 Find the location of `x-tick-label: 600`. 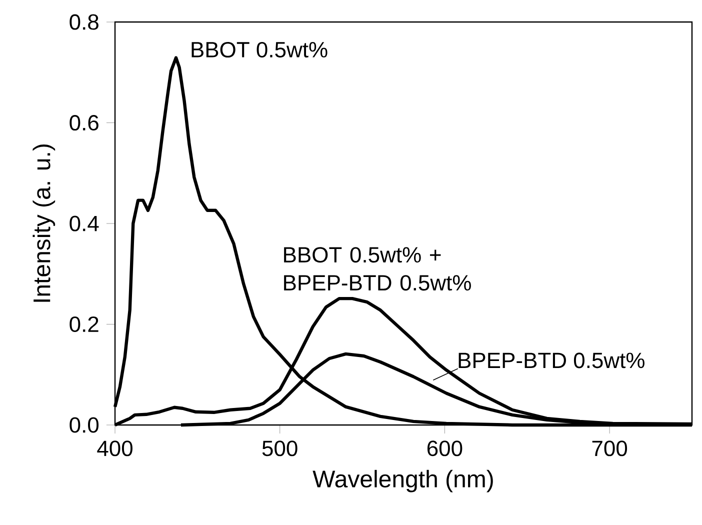

x-tick-label: 600 is located at coordinates (444, 448).